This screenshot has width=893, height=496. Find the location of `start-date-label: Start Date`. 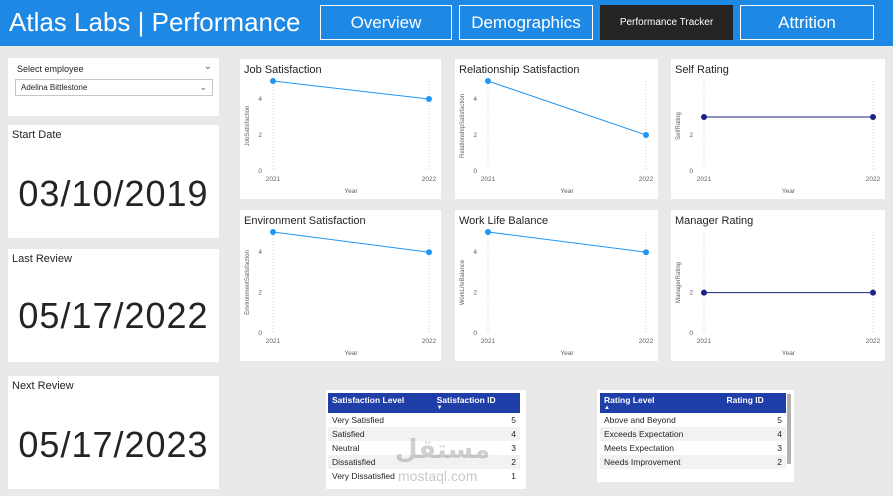

start-date-label: Start Date is located at coordinates (37, 135).